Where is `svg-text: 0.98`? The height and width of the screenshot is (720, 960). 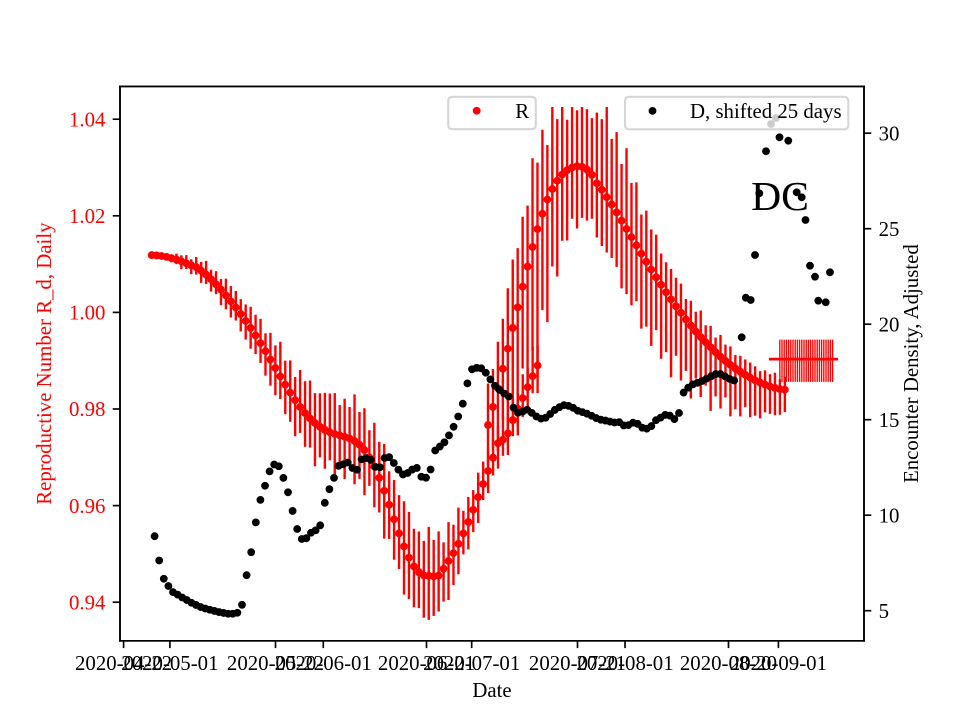 svg-text: 0.98 is located at coordinates (87, 409).